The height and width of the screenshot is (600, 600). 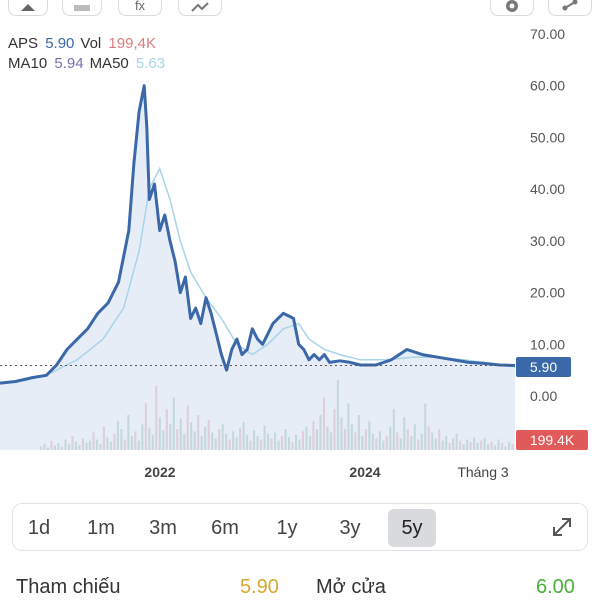 I want to click on gear-icon, so click(x=512, y=6).